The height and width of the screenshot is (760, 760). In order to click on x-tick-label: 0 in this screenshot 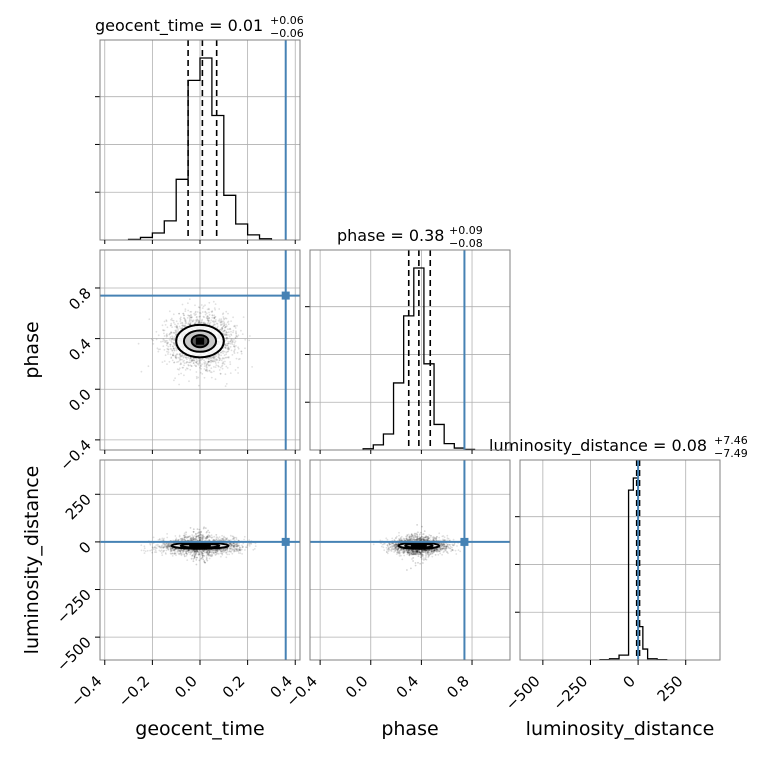, I will do `click(628, 681)`.